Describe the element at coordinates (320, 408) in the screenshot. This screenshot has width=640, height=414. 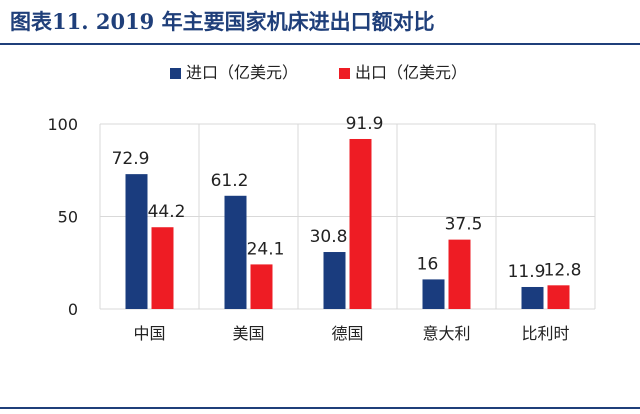
I see `bottom-rule` at that location.